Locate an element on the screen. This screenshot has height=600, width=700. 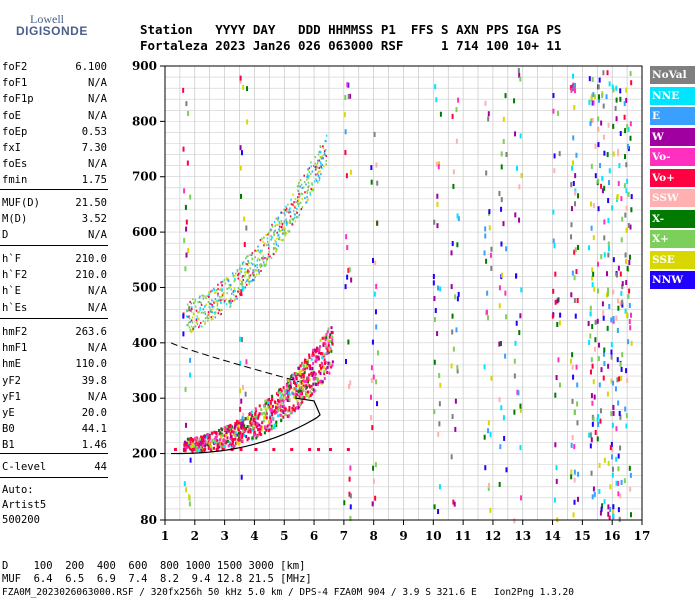
param-separator is located at coordinates (54, 189).